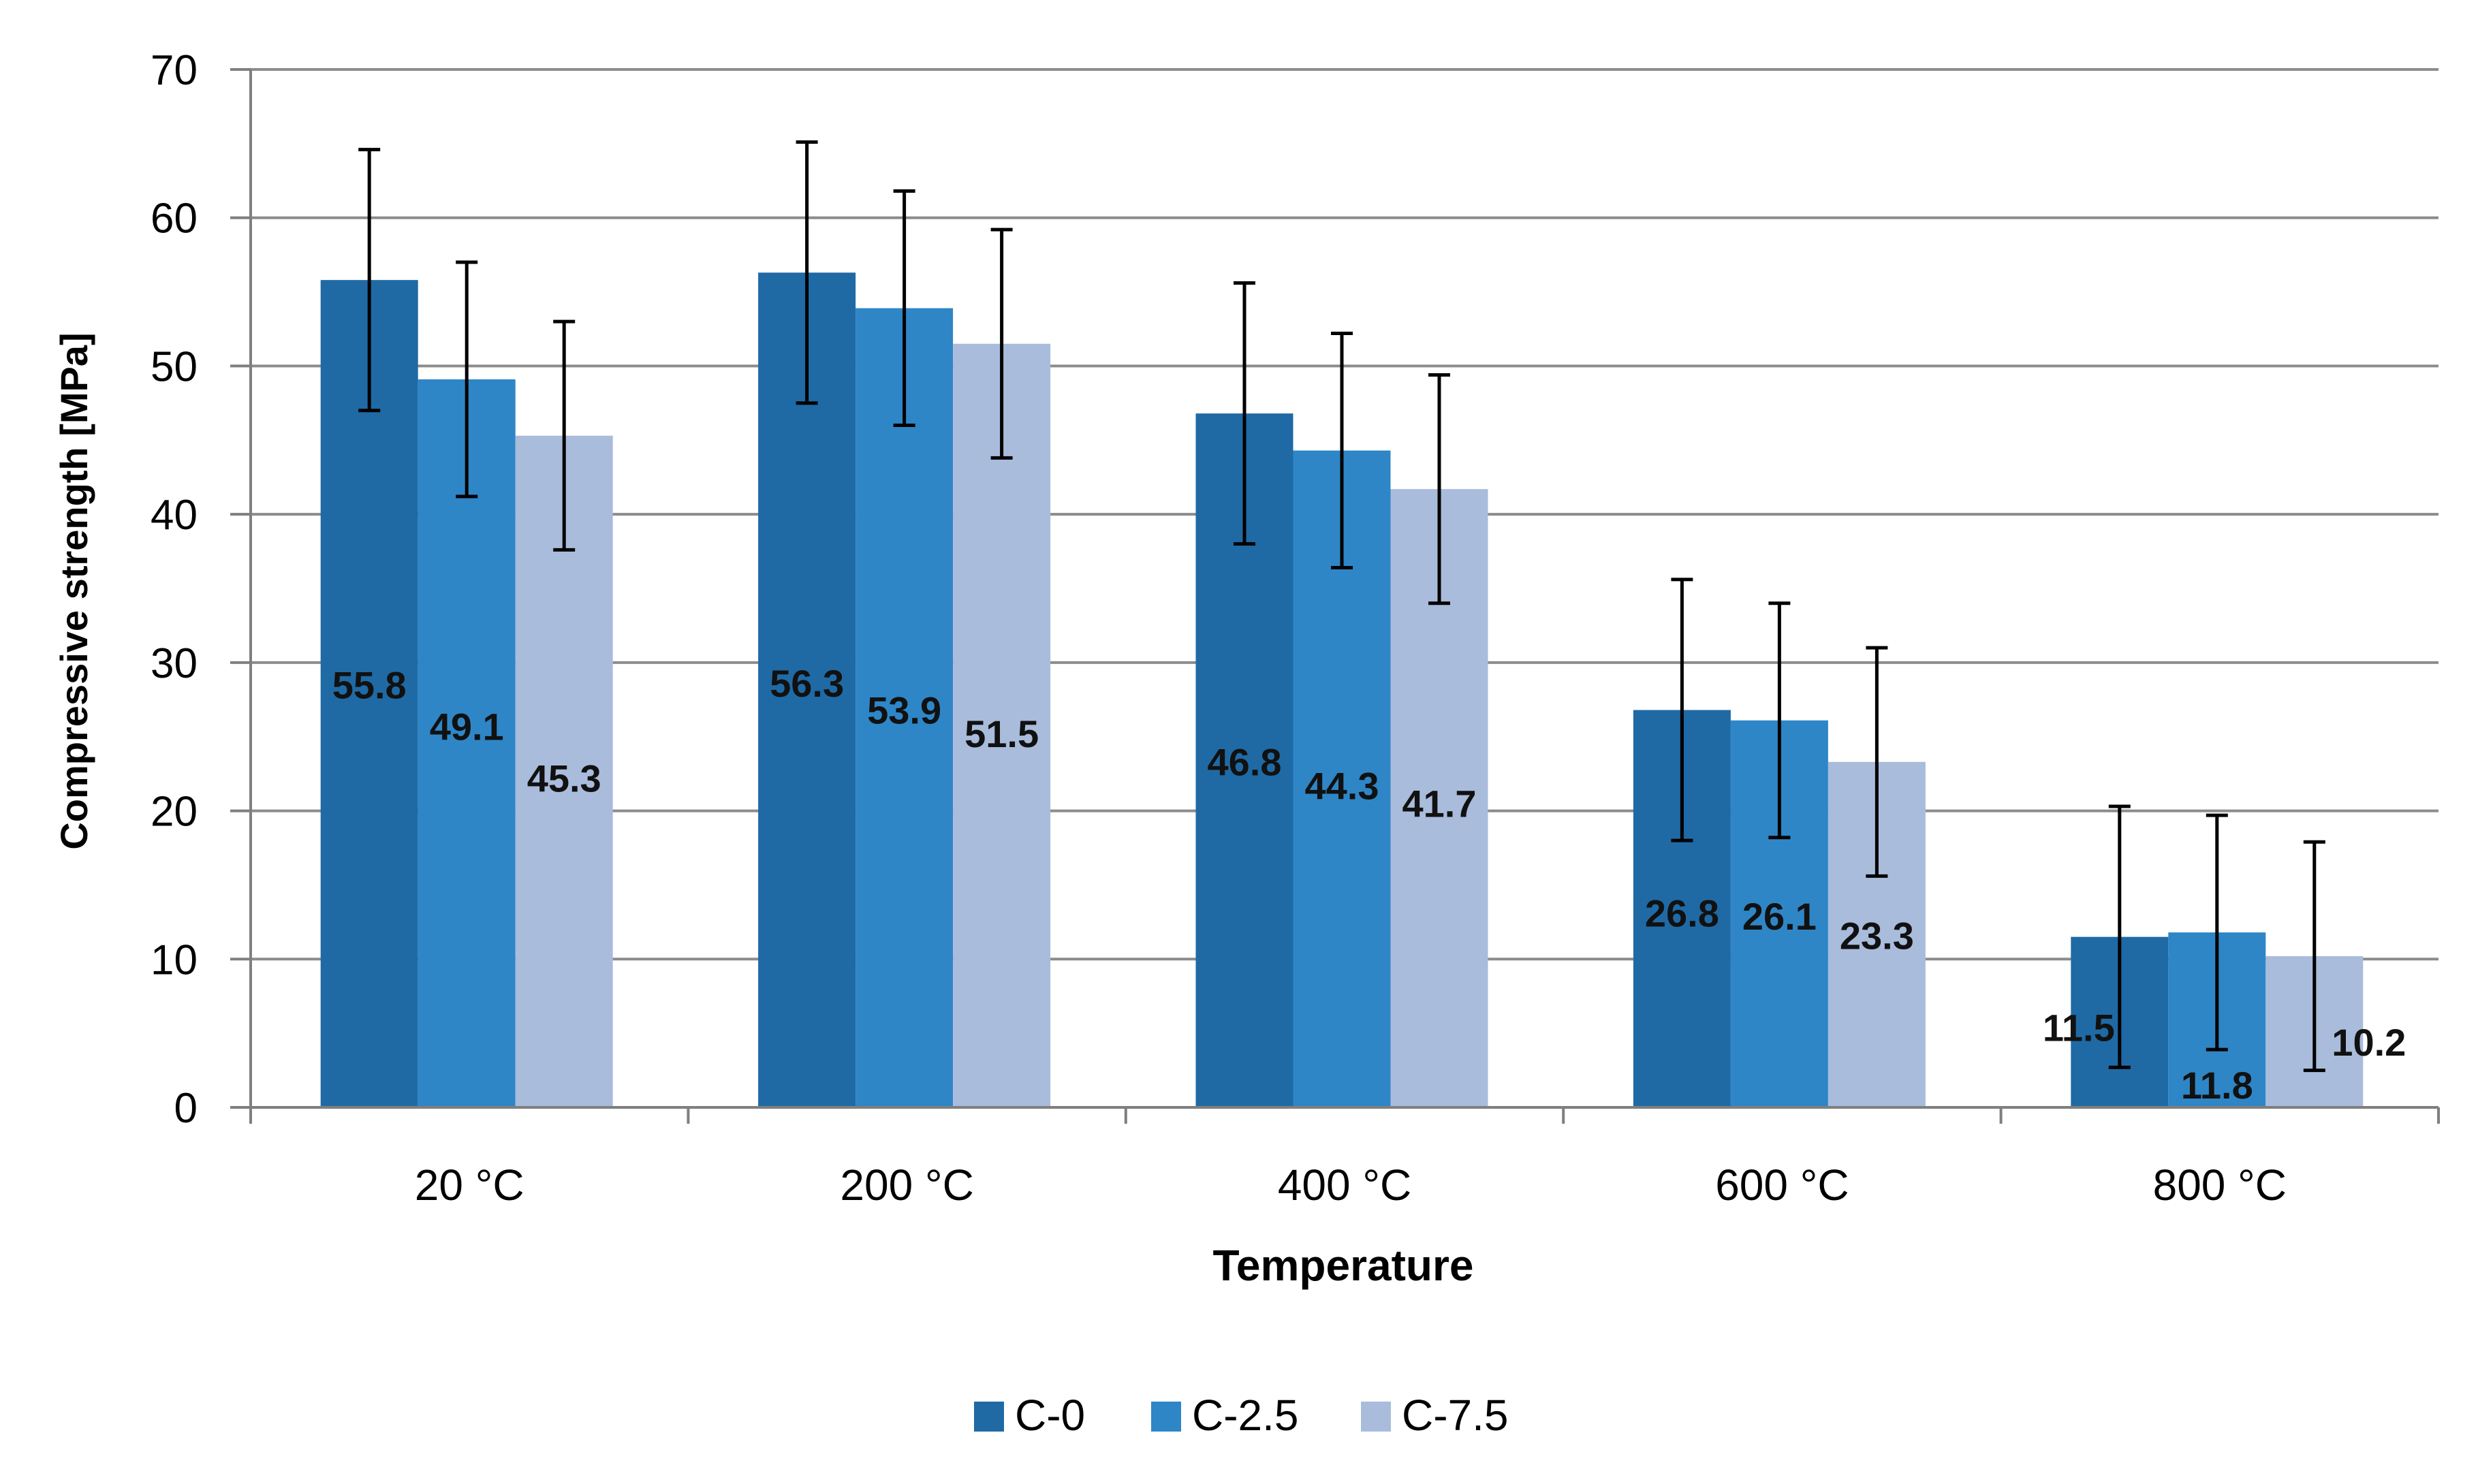 The image size is (2478, 1484). I want to click on x-axis-title: Temperature, so click(1343, 1265).